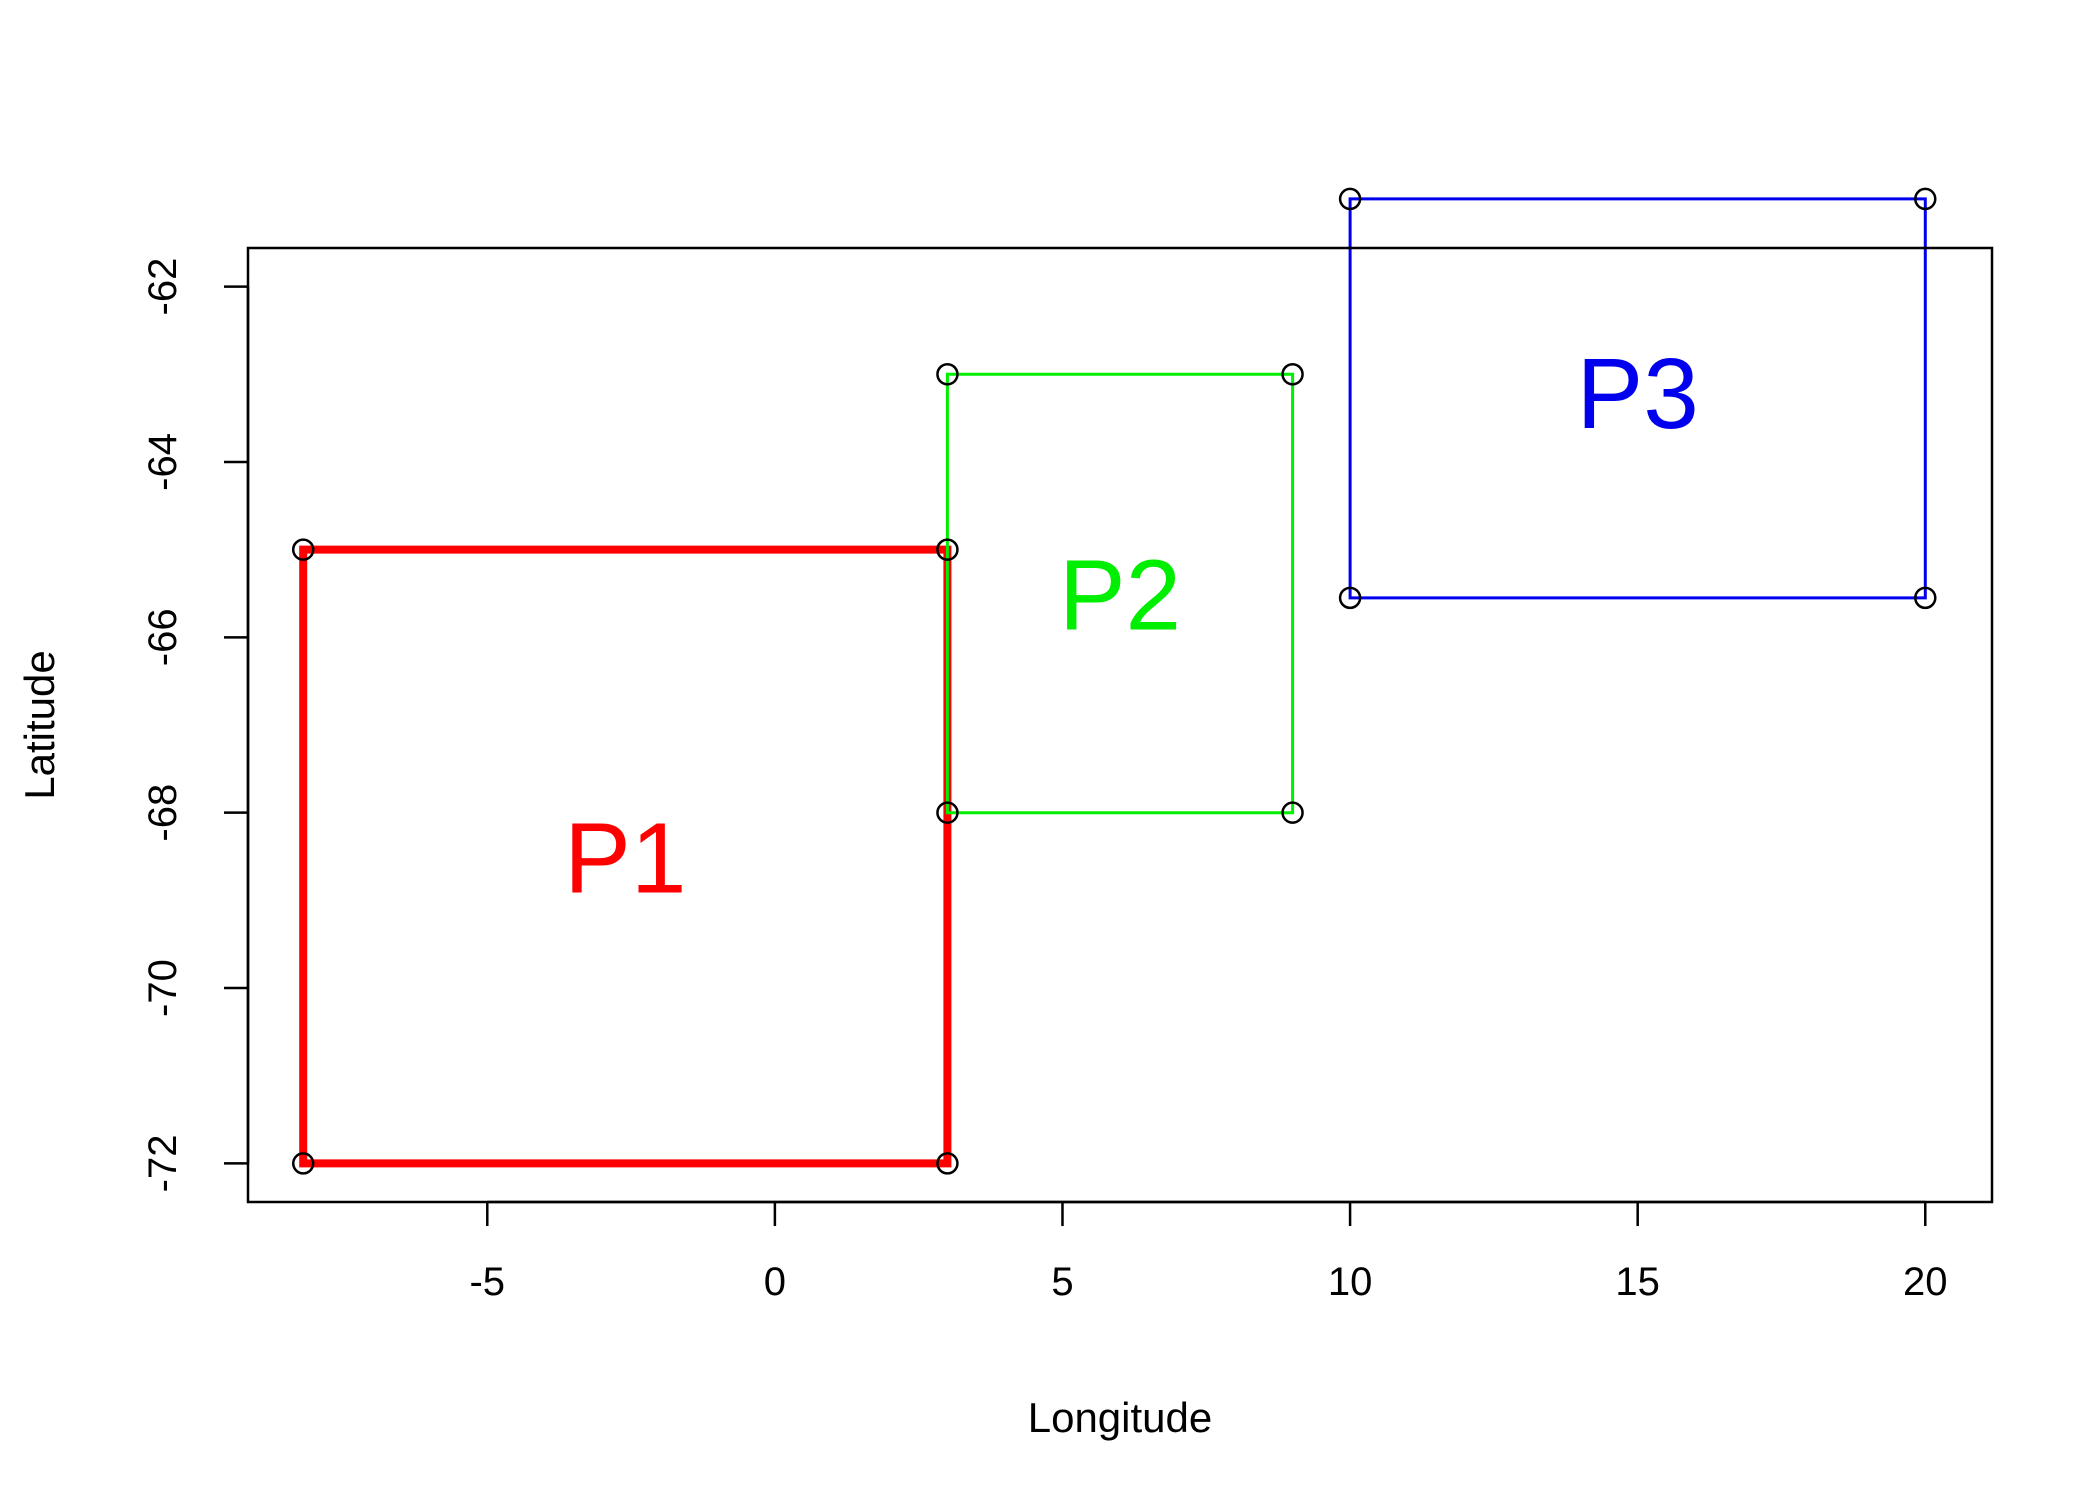 This screenshot has width=2100, height=1500. I want to click on y-tick-label: -62, so click(163, 287).